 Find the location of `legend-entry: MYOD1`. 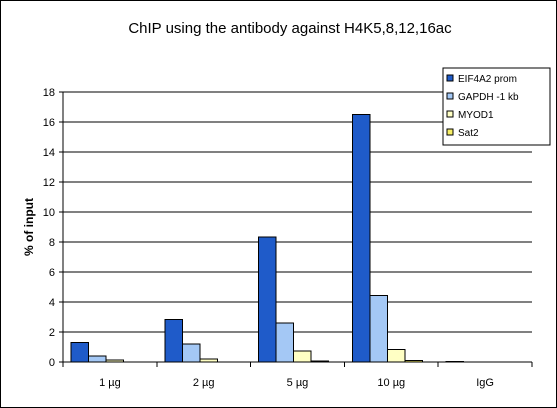

legend-entry: MYOD1 is located at coordinates (476, 115).